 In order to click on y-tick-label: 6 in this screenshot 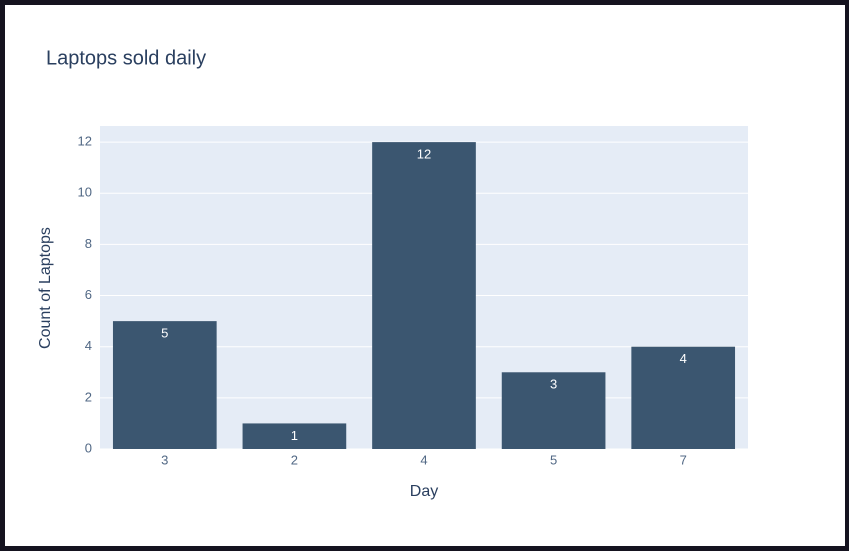, I will do `click(88, 294)`.